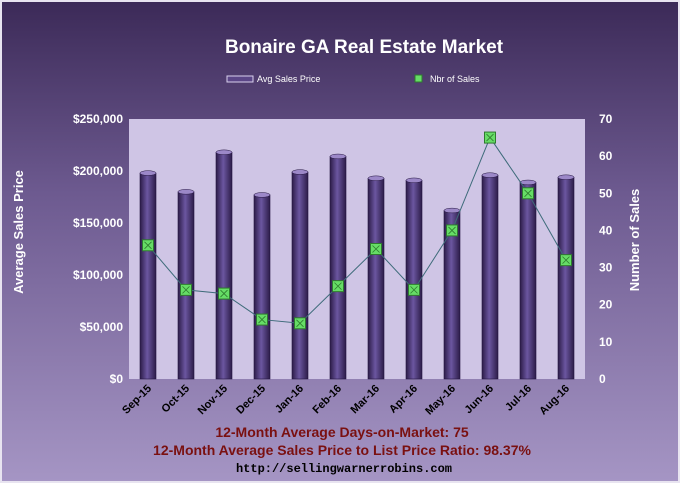 The width and height of the screenshot is (680, 483). Describe the element at coordinates (342, 432) in the screenshot. I see `days-on-market-text: 12-Month Average Days-on-Market: 75` at that location.